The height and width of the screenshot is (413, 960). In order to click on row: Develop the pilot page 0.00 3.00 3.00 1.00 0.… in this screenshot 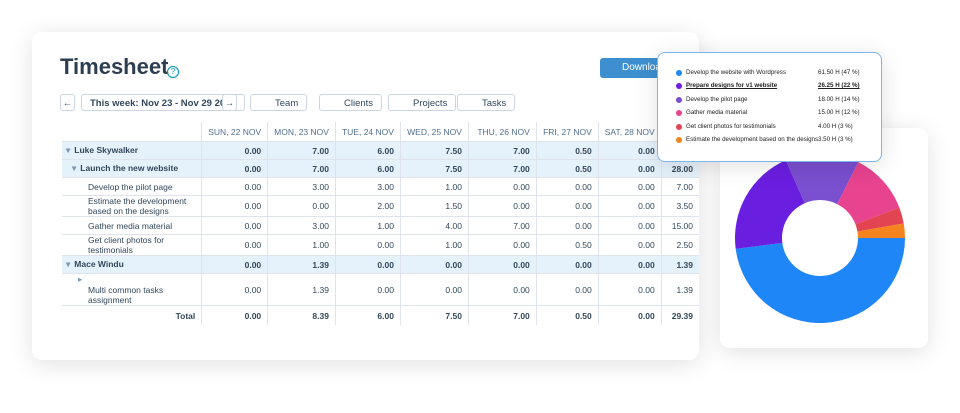, I will do `click(380, 186)`.